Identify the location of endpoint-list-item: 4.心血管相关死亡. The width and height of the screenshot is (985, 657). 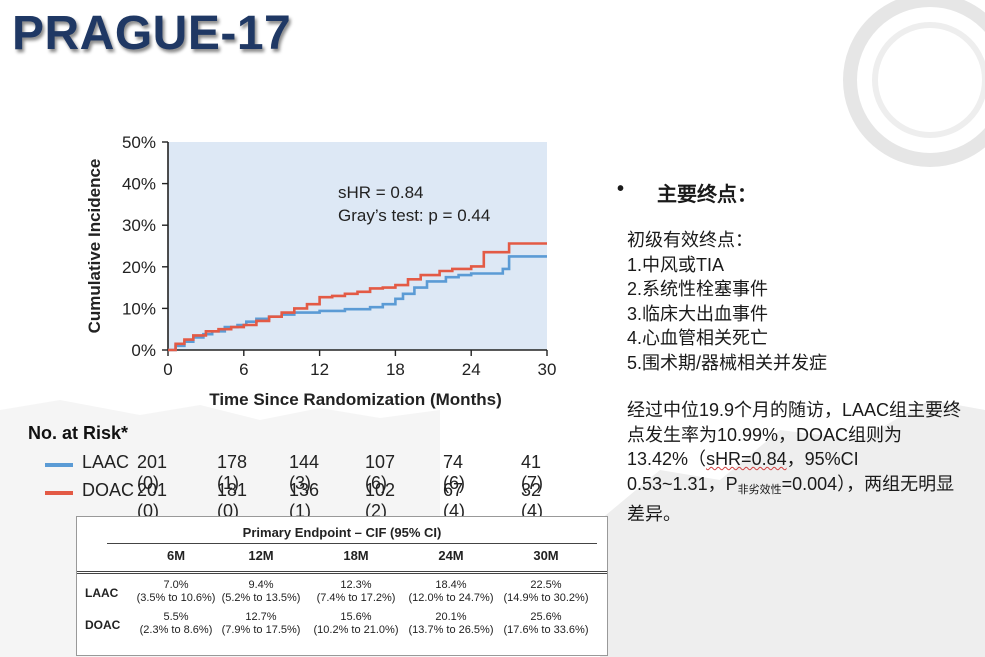
(698, 338).